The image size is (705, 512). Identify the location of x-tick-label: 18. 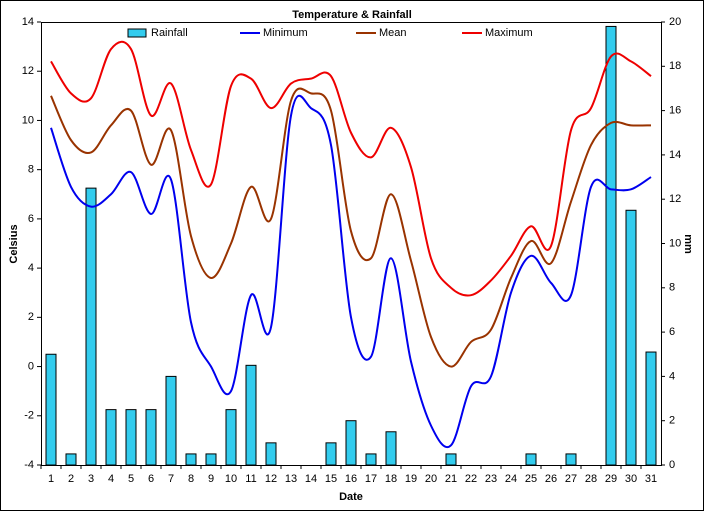
(391, 479).